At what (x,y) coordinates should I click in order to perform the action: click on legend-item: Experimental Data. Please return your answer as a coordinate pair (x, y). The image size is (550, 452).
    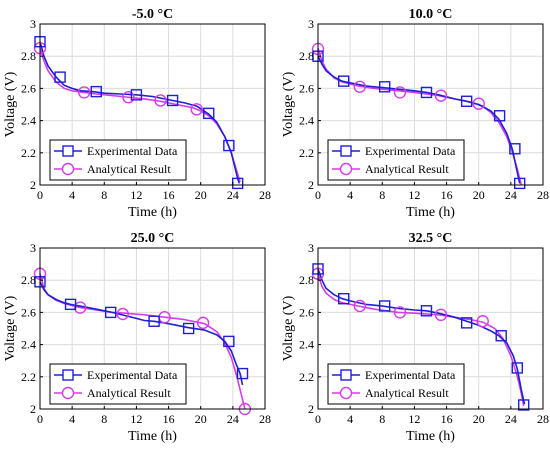
    Looking at the image, I should click on (394, 151).